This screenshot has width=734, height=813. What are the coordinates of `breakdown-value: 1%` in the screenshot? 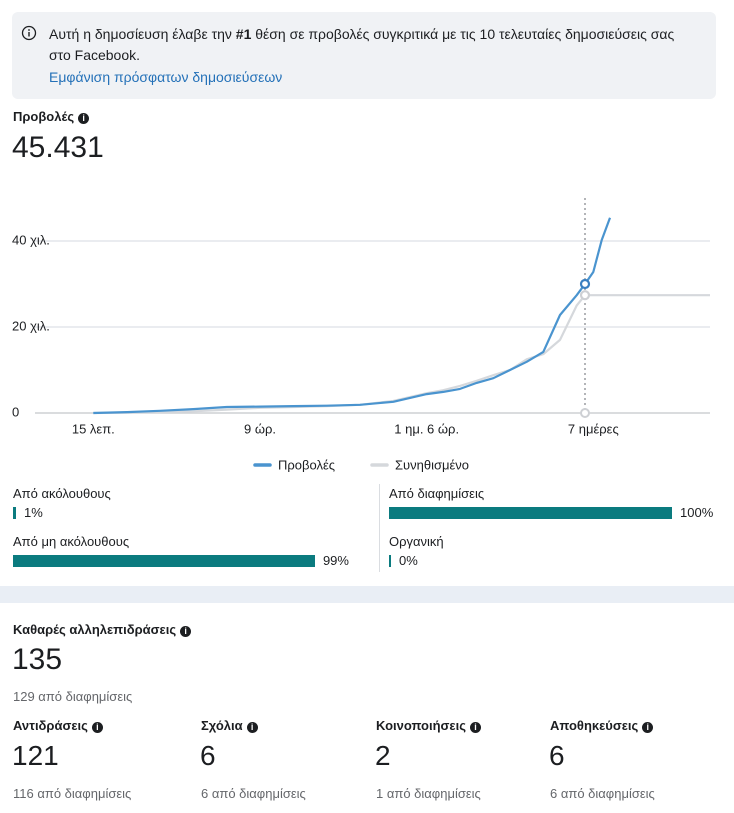 It's located at (33, 512).